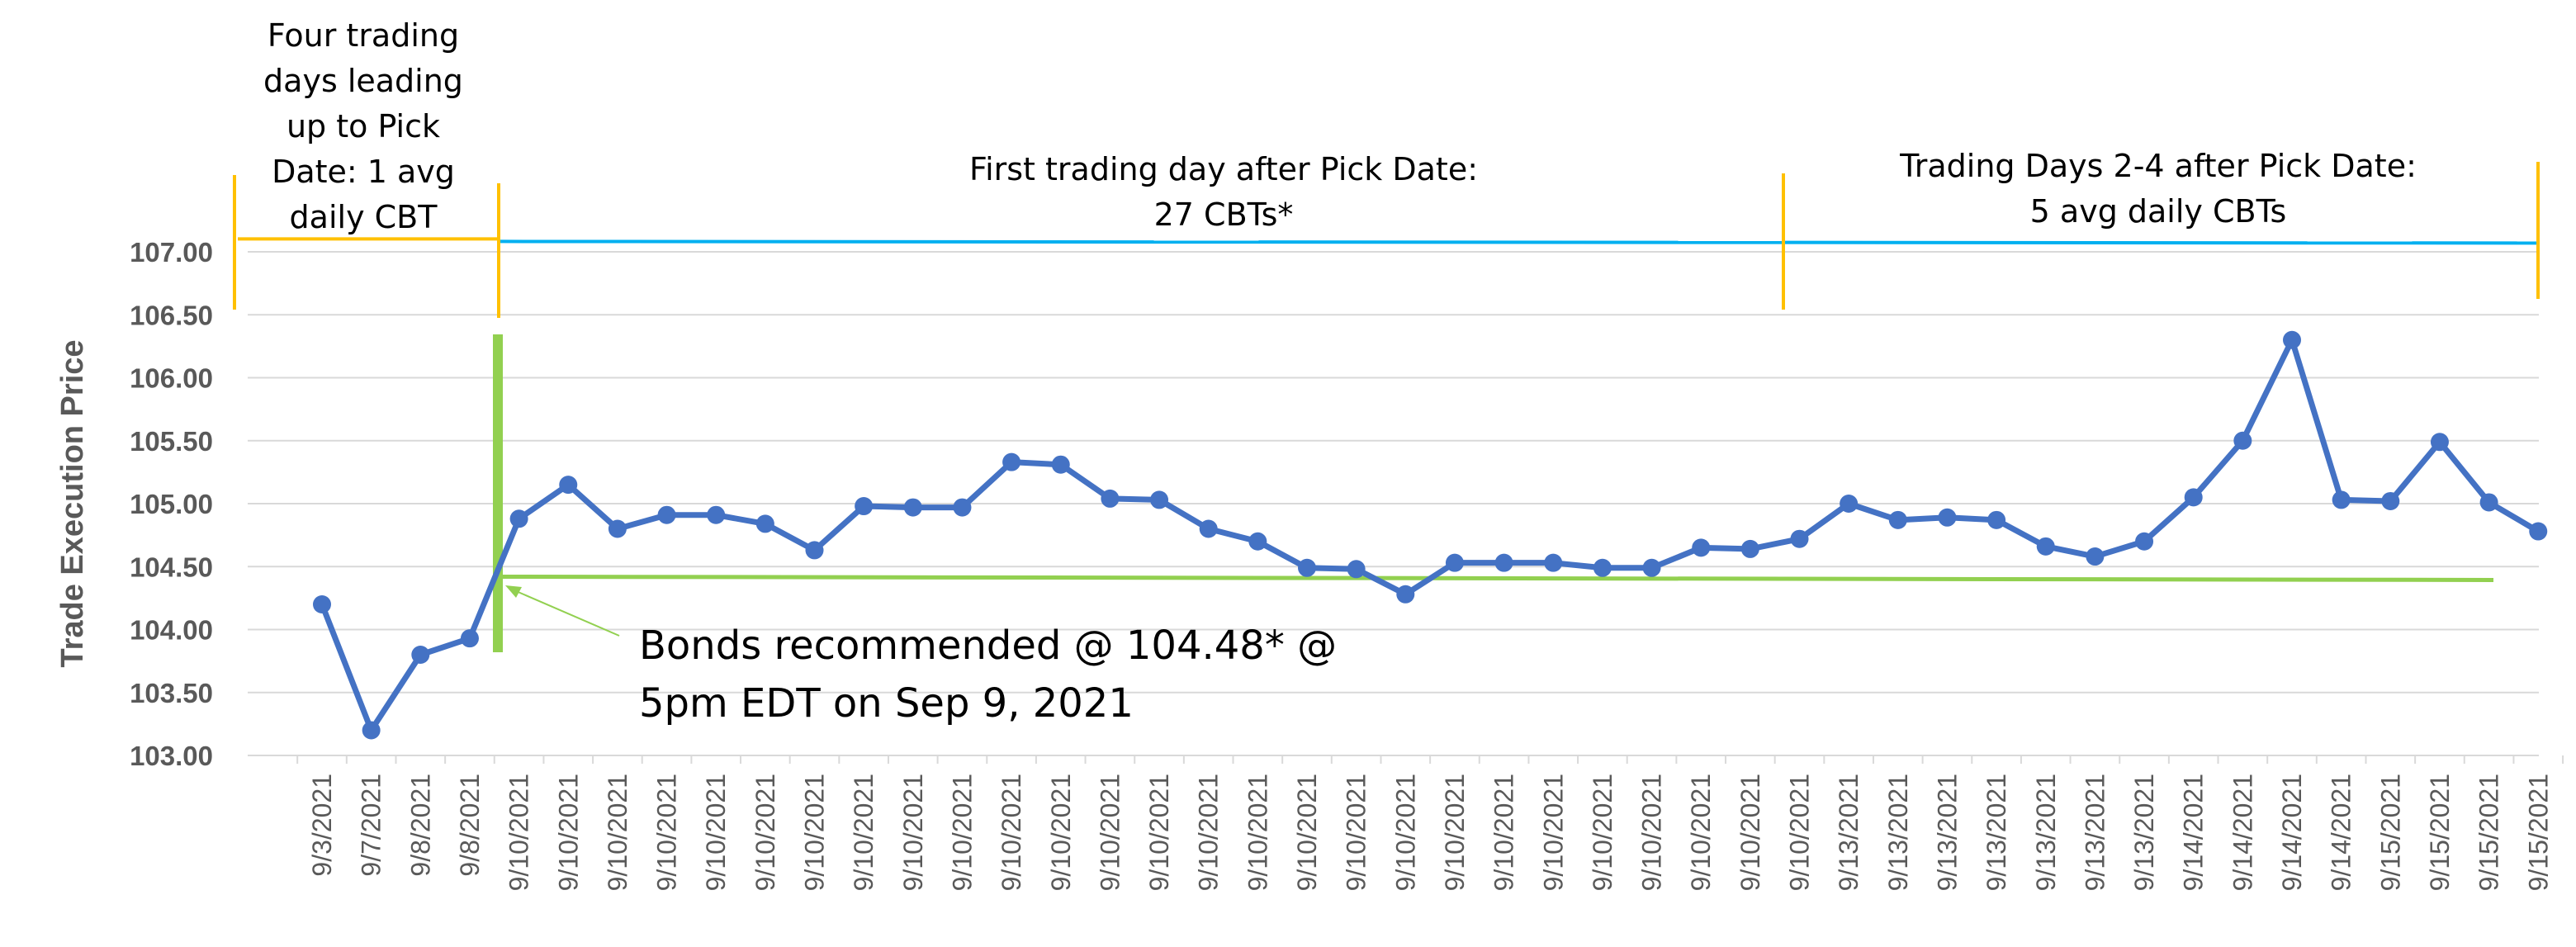 This screenshot has height=947, width=2576. Describe the element at coordinates (988, 646) in the screenshot. I see `recommendation-annotation: Bonds recommended @ 104.48* @` at that location.